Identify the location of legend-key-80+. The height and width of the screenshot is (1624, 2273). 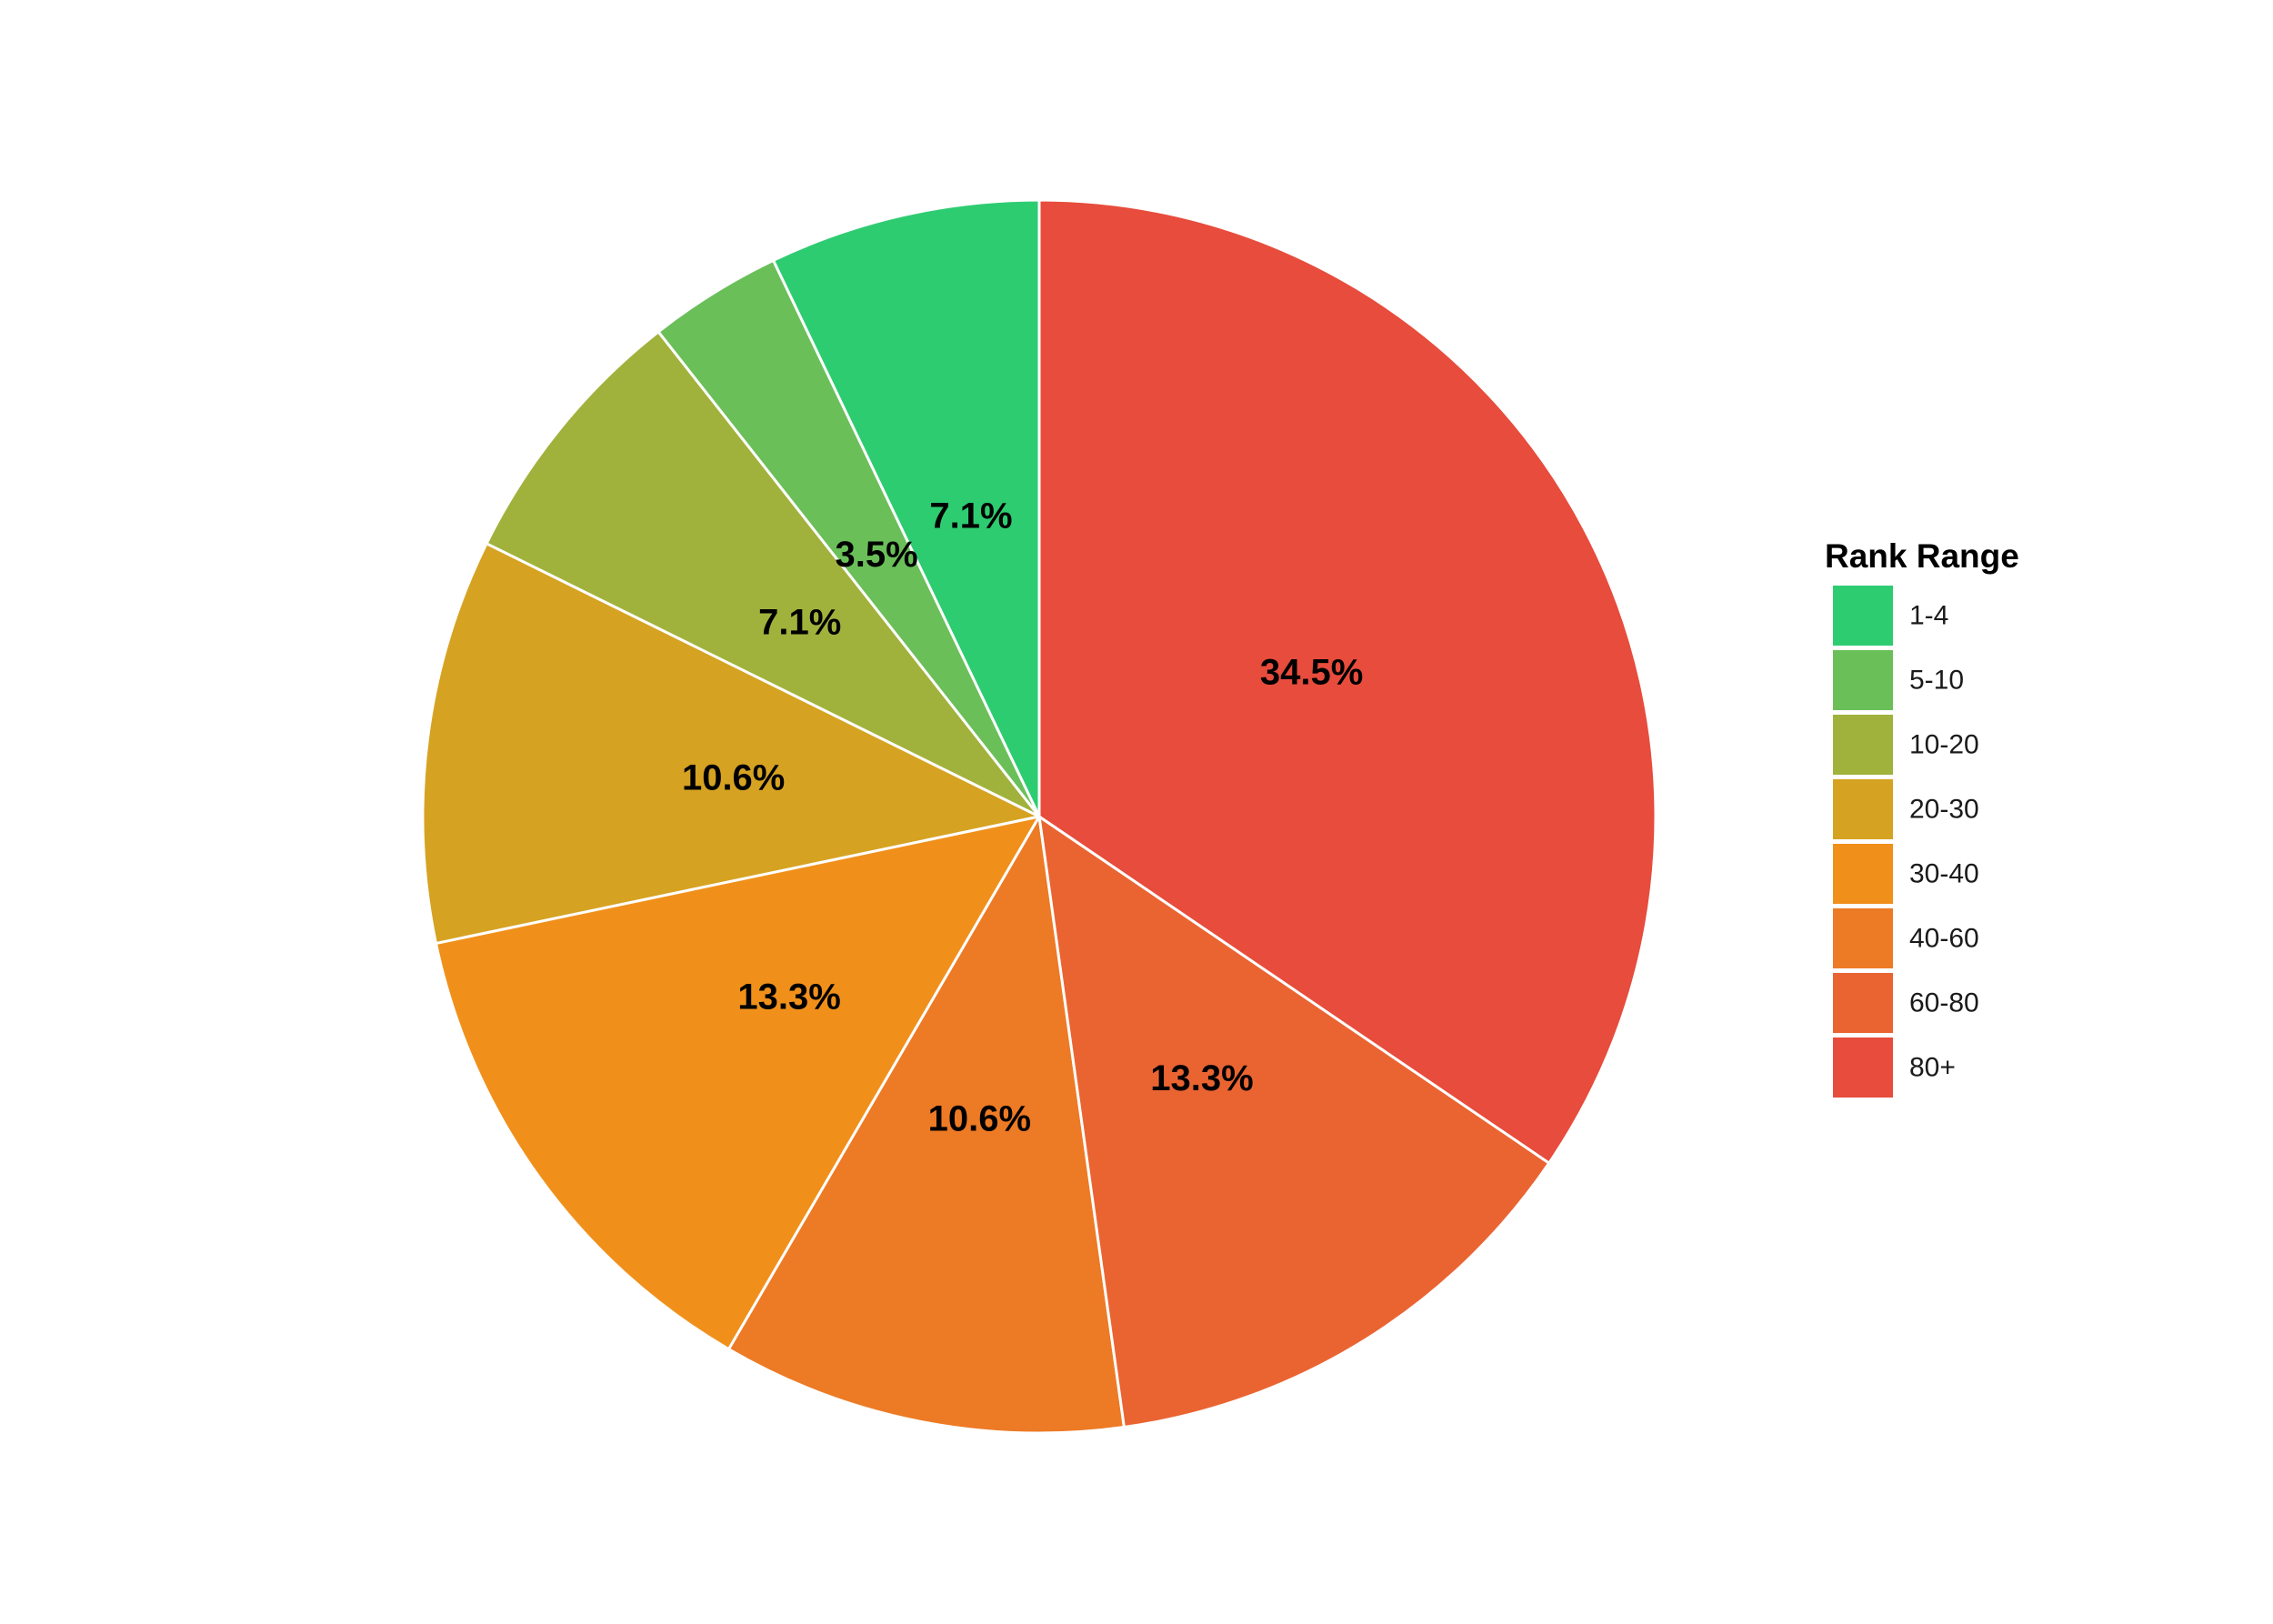
(1863, 1068).